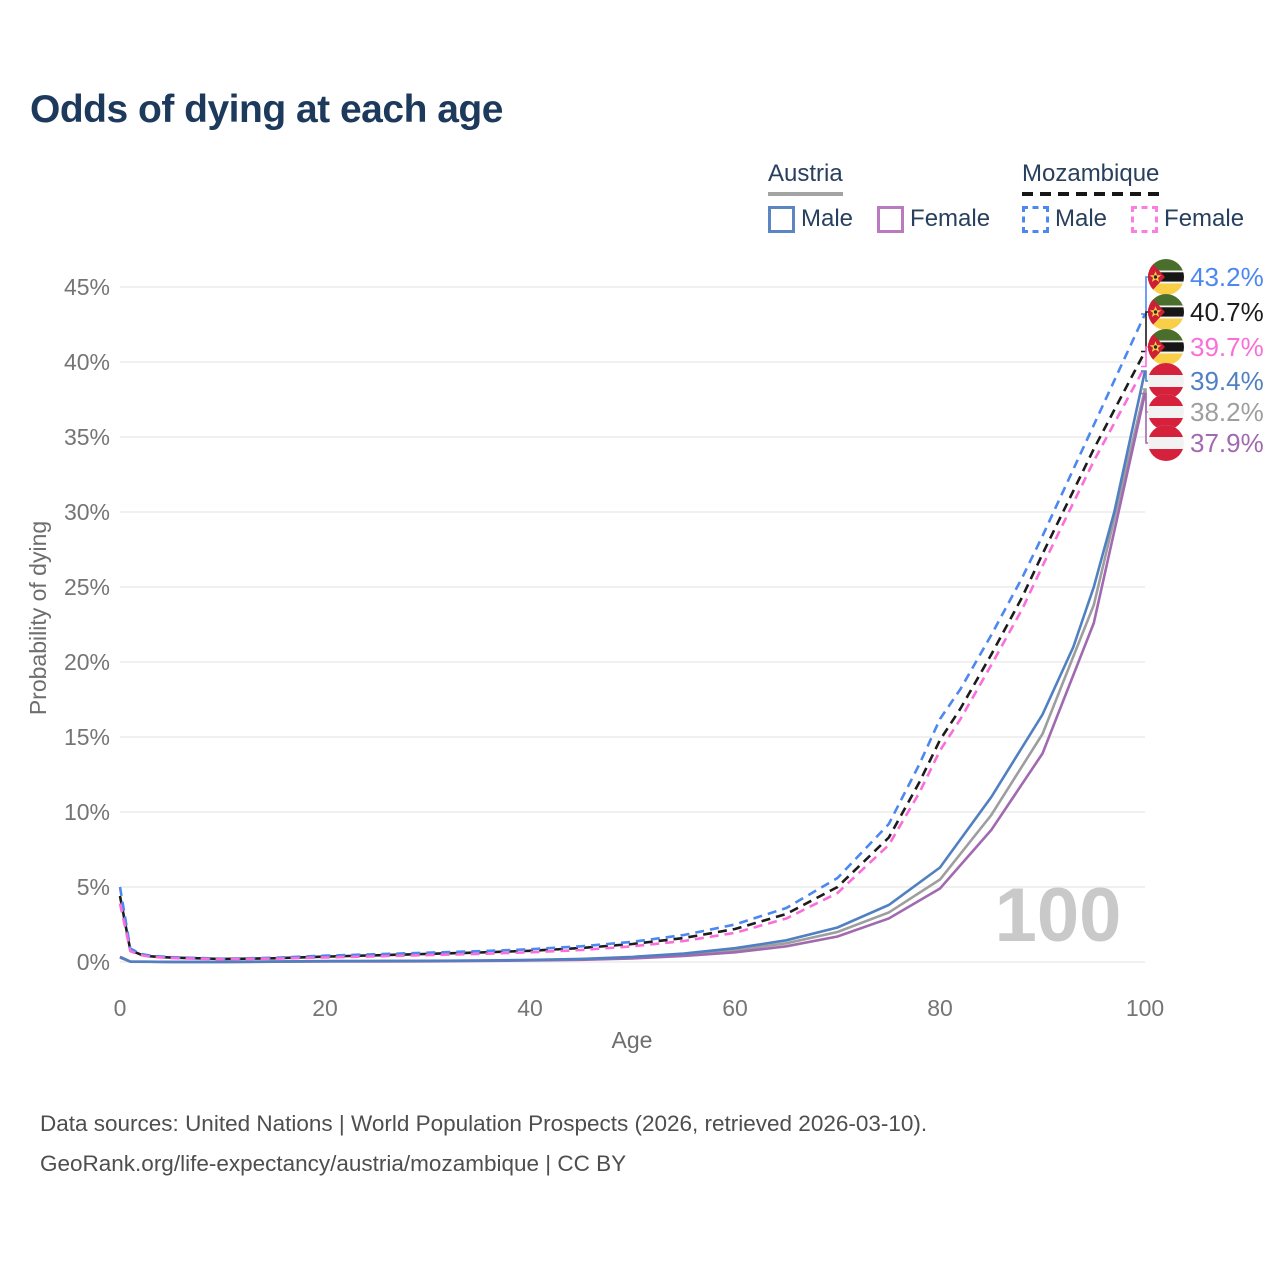  I want to click on x-tick-label: 80, so click(940, 1008).